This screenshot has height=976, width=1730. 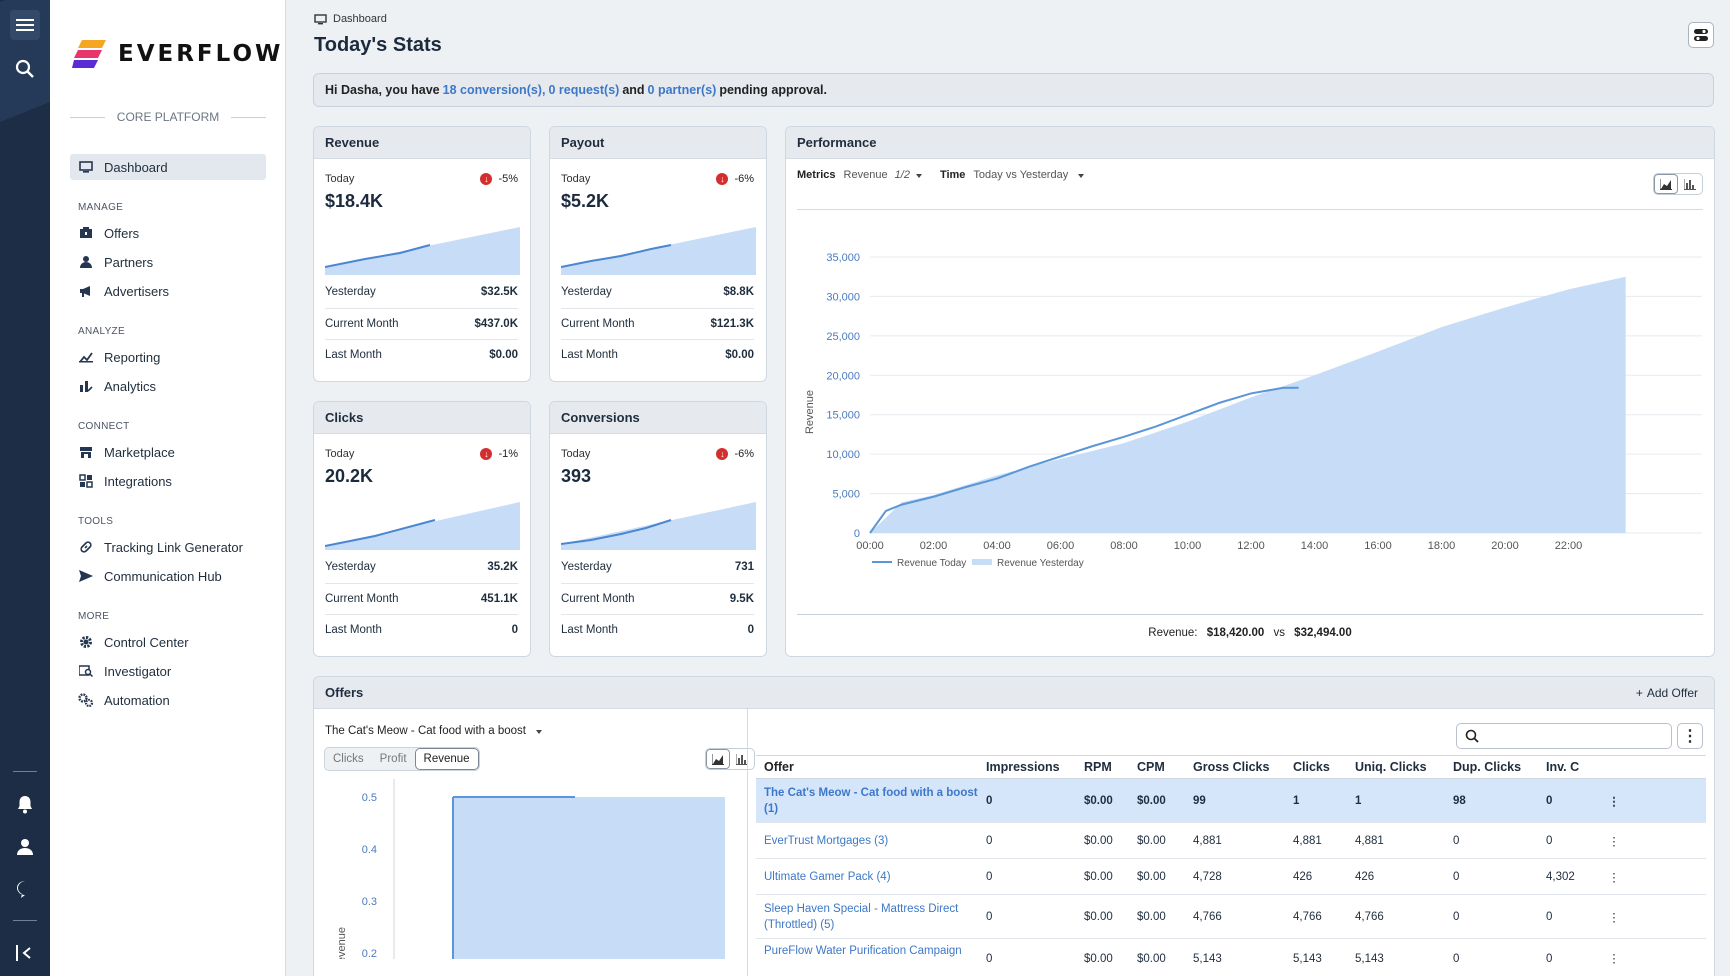 What do you see at coordinates (1207, 876) in the screenshot?
I see `cell: 4,728` at bounding box center [1207, 876].